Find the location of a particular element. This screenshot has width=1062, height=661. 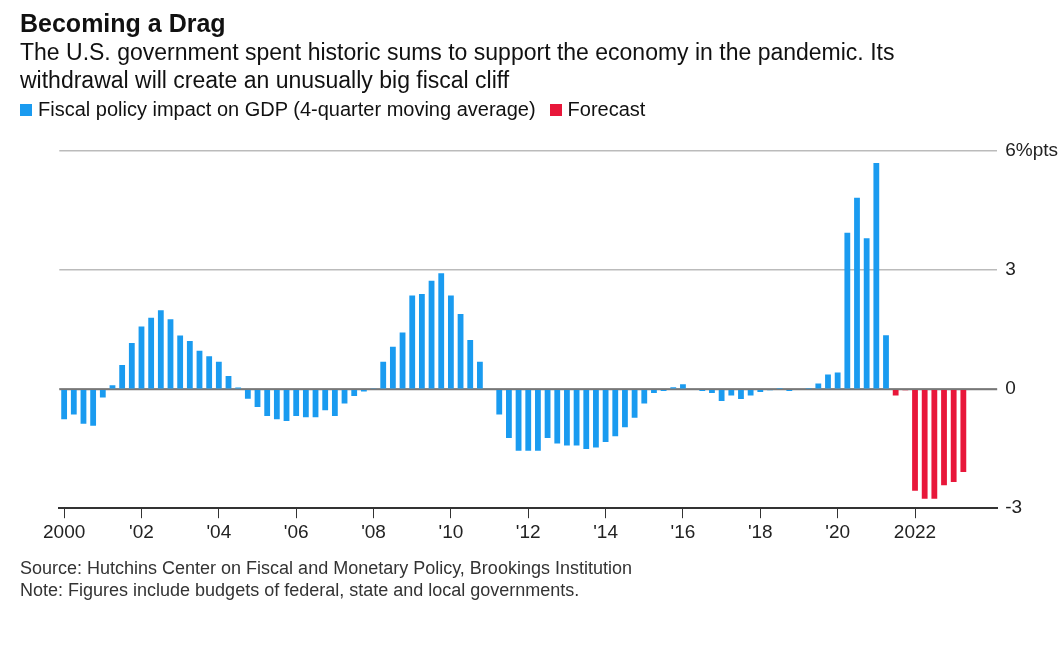

x-tick-label: '06 is located at coordinates (296, 531).